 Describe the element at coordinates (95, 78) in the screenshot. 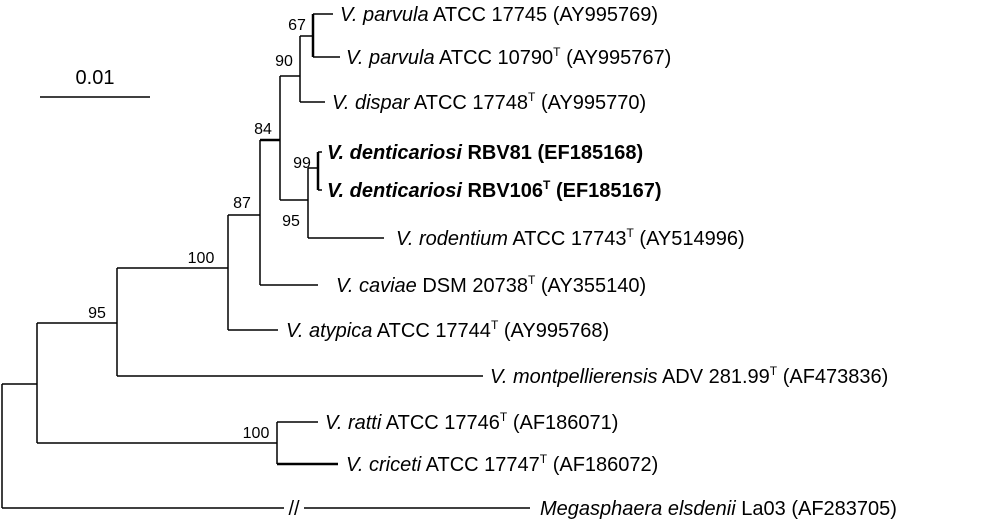

I see `scale-bar-label: 0.01` at that location.